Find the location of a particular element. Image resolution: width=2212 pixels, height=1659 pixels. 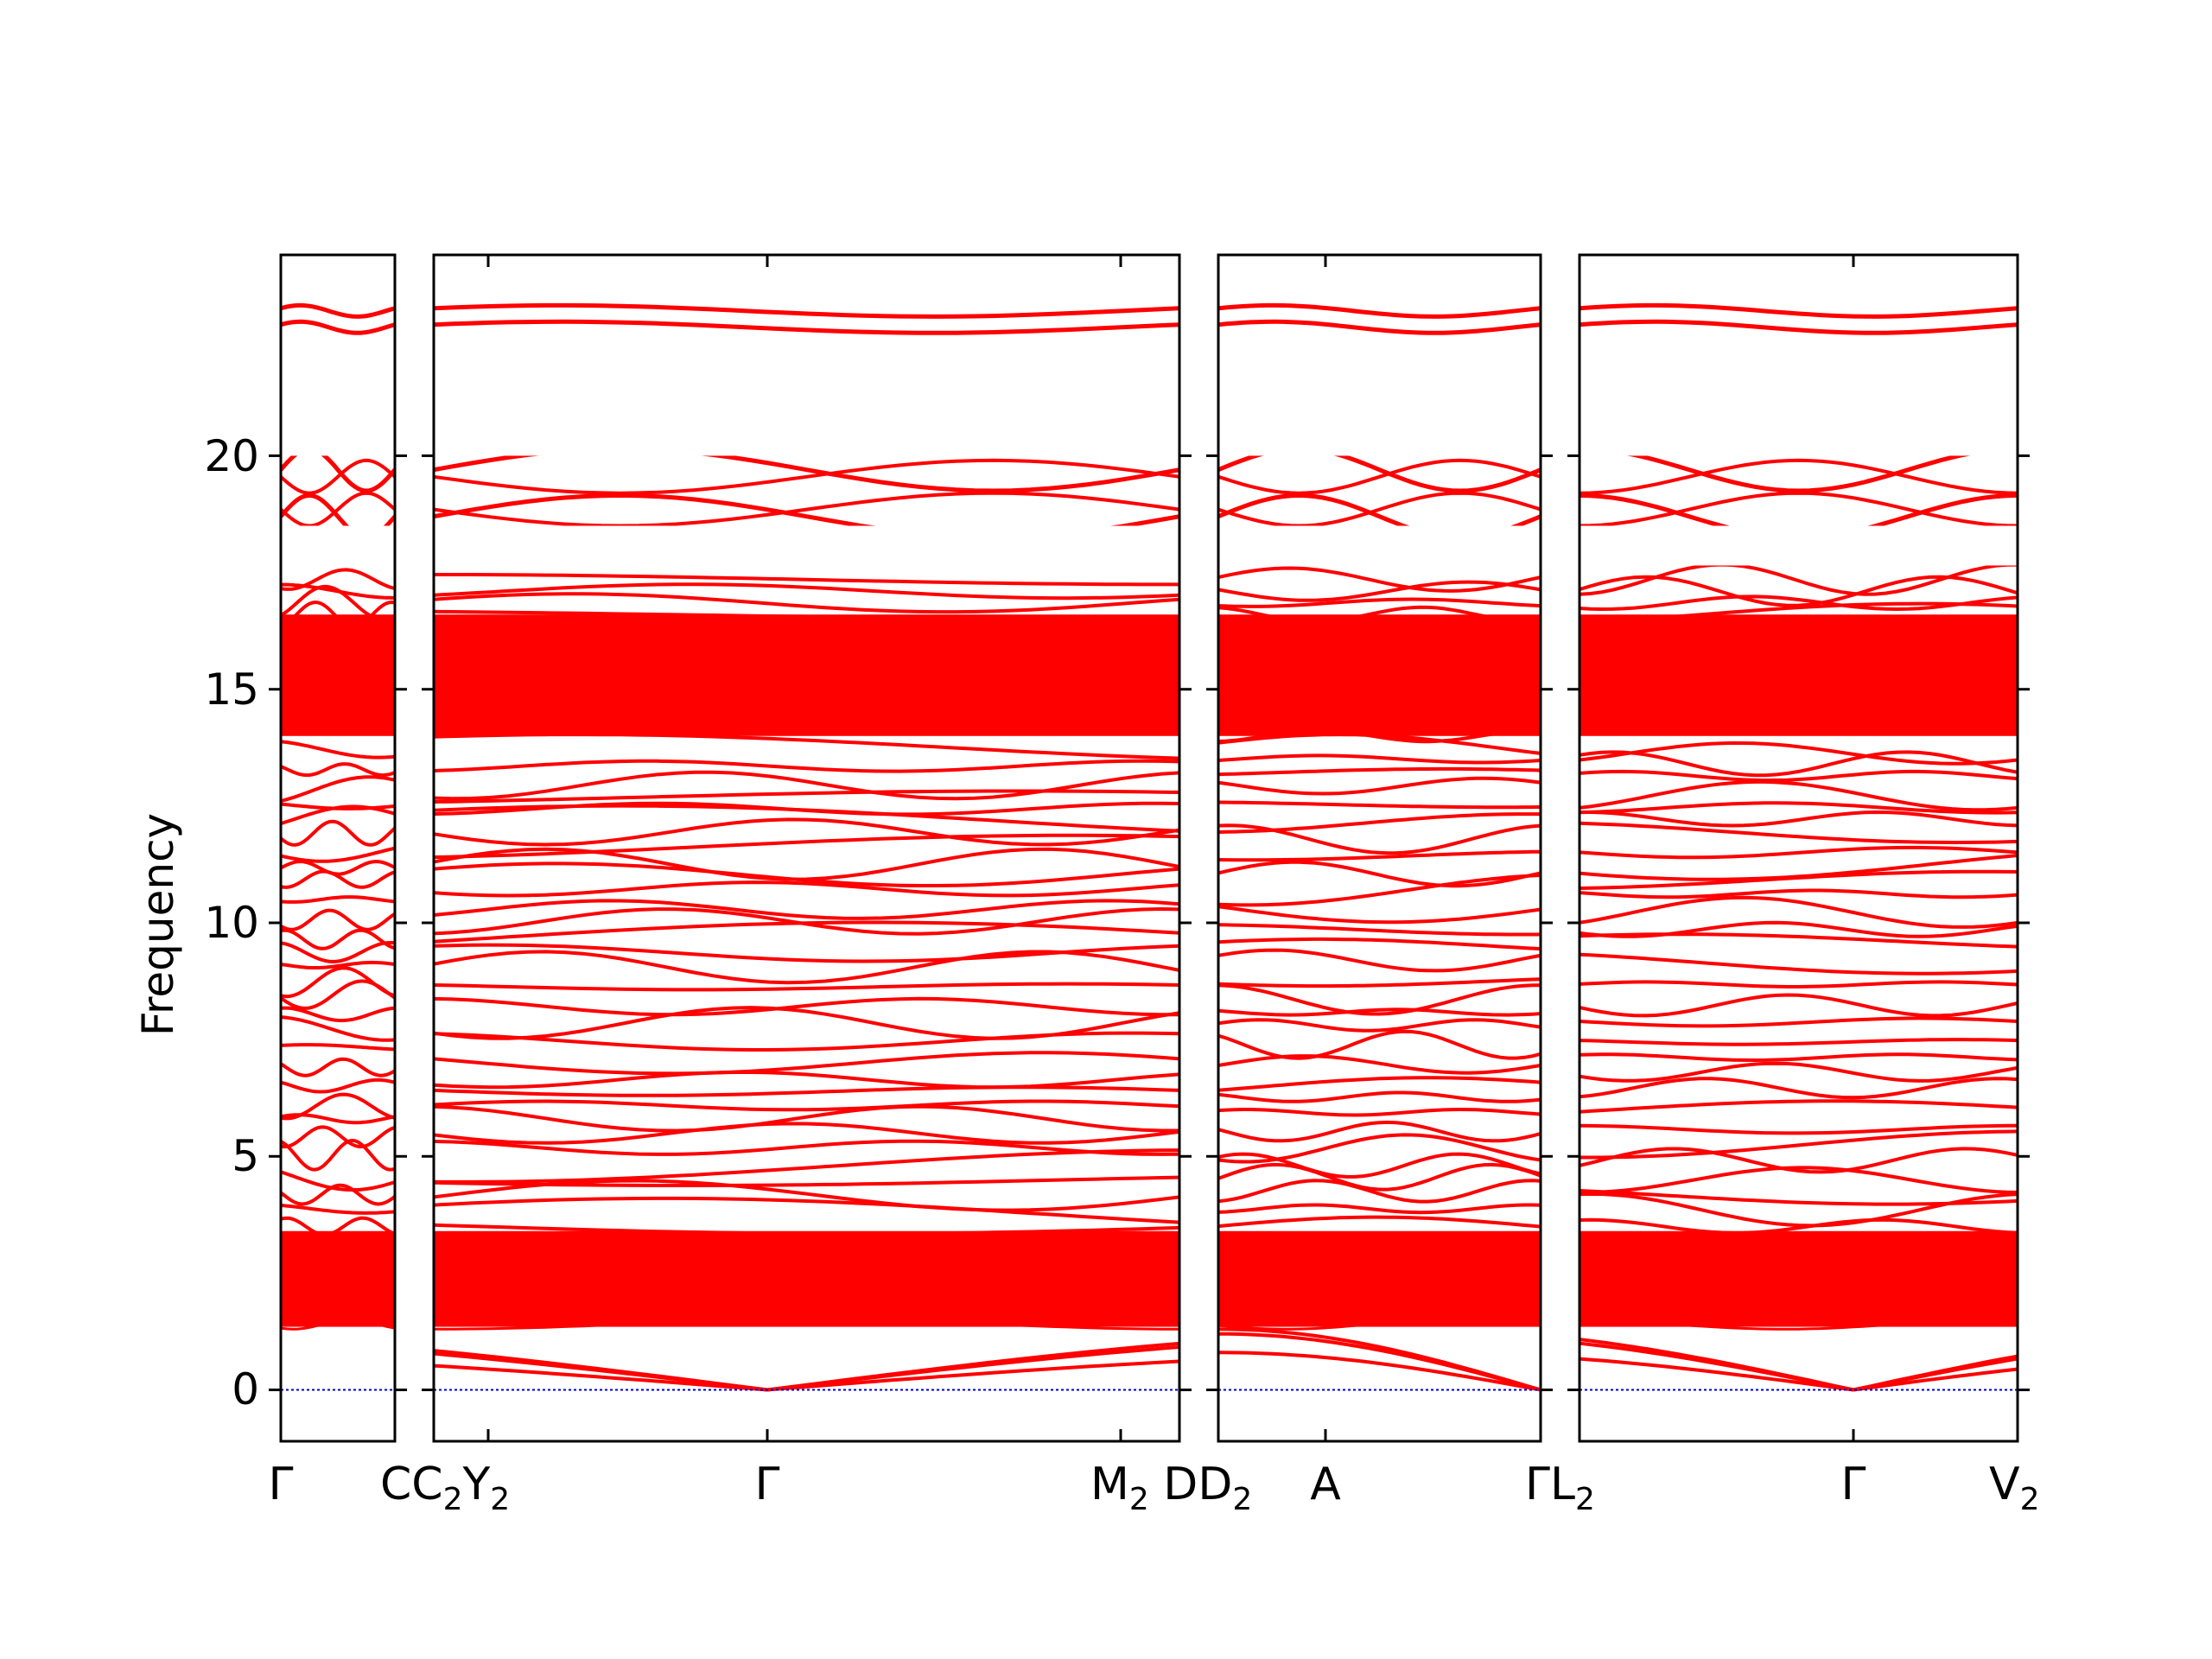

x-label-gamma-3: Γ is located at coordinates (1854, 1484).